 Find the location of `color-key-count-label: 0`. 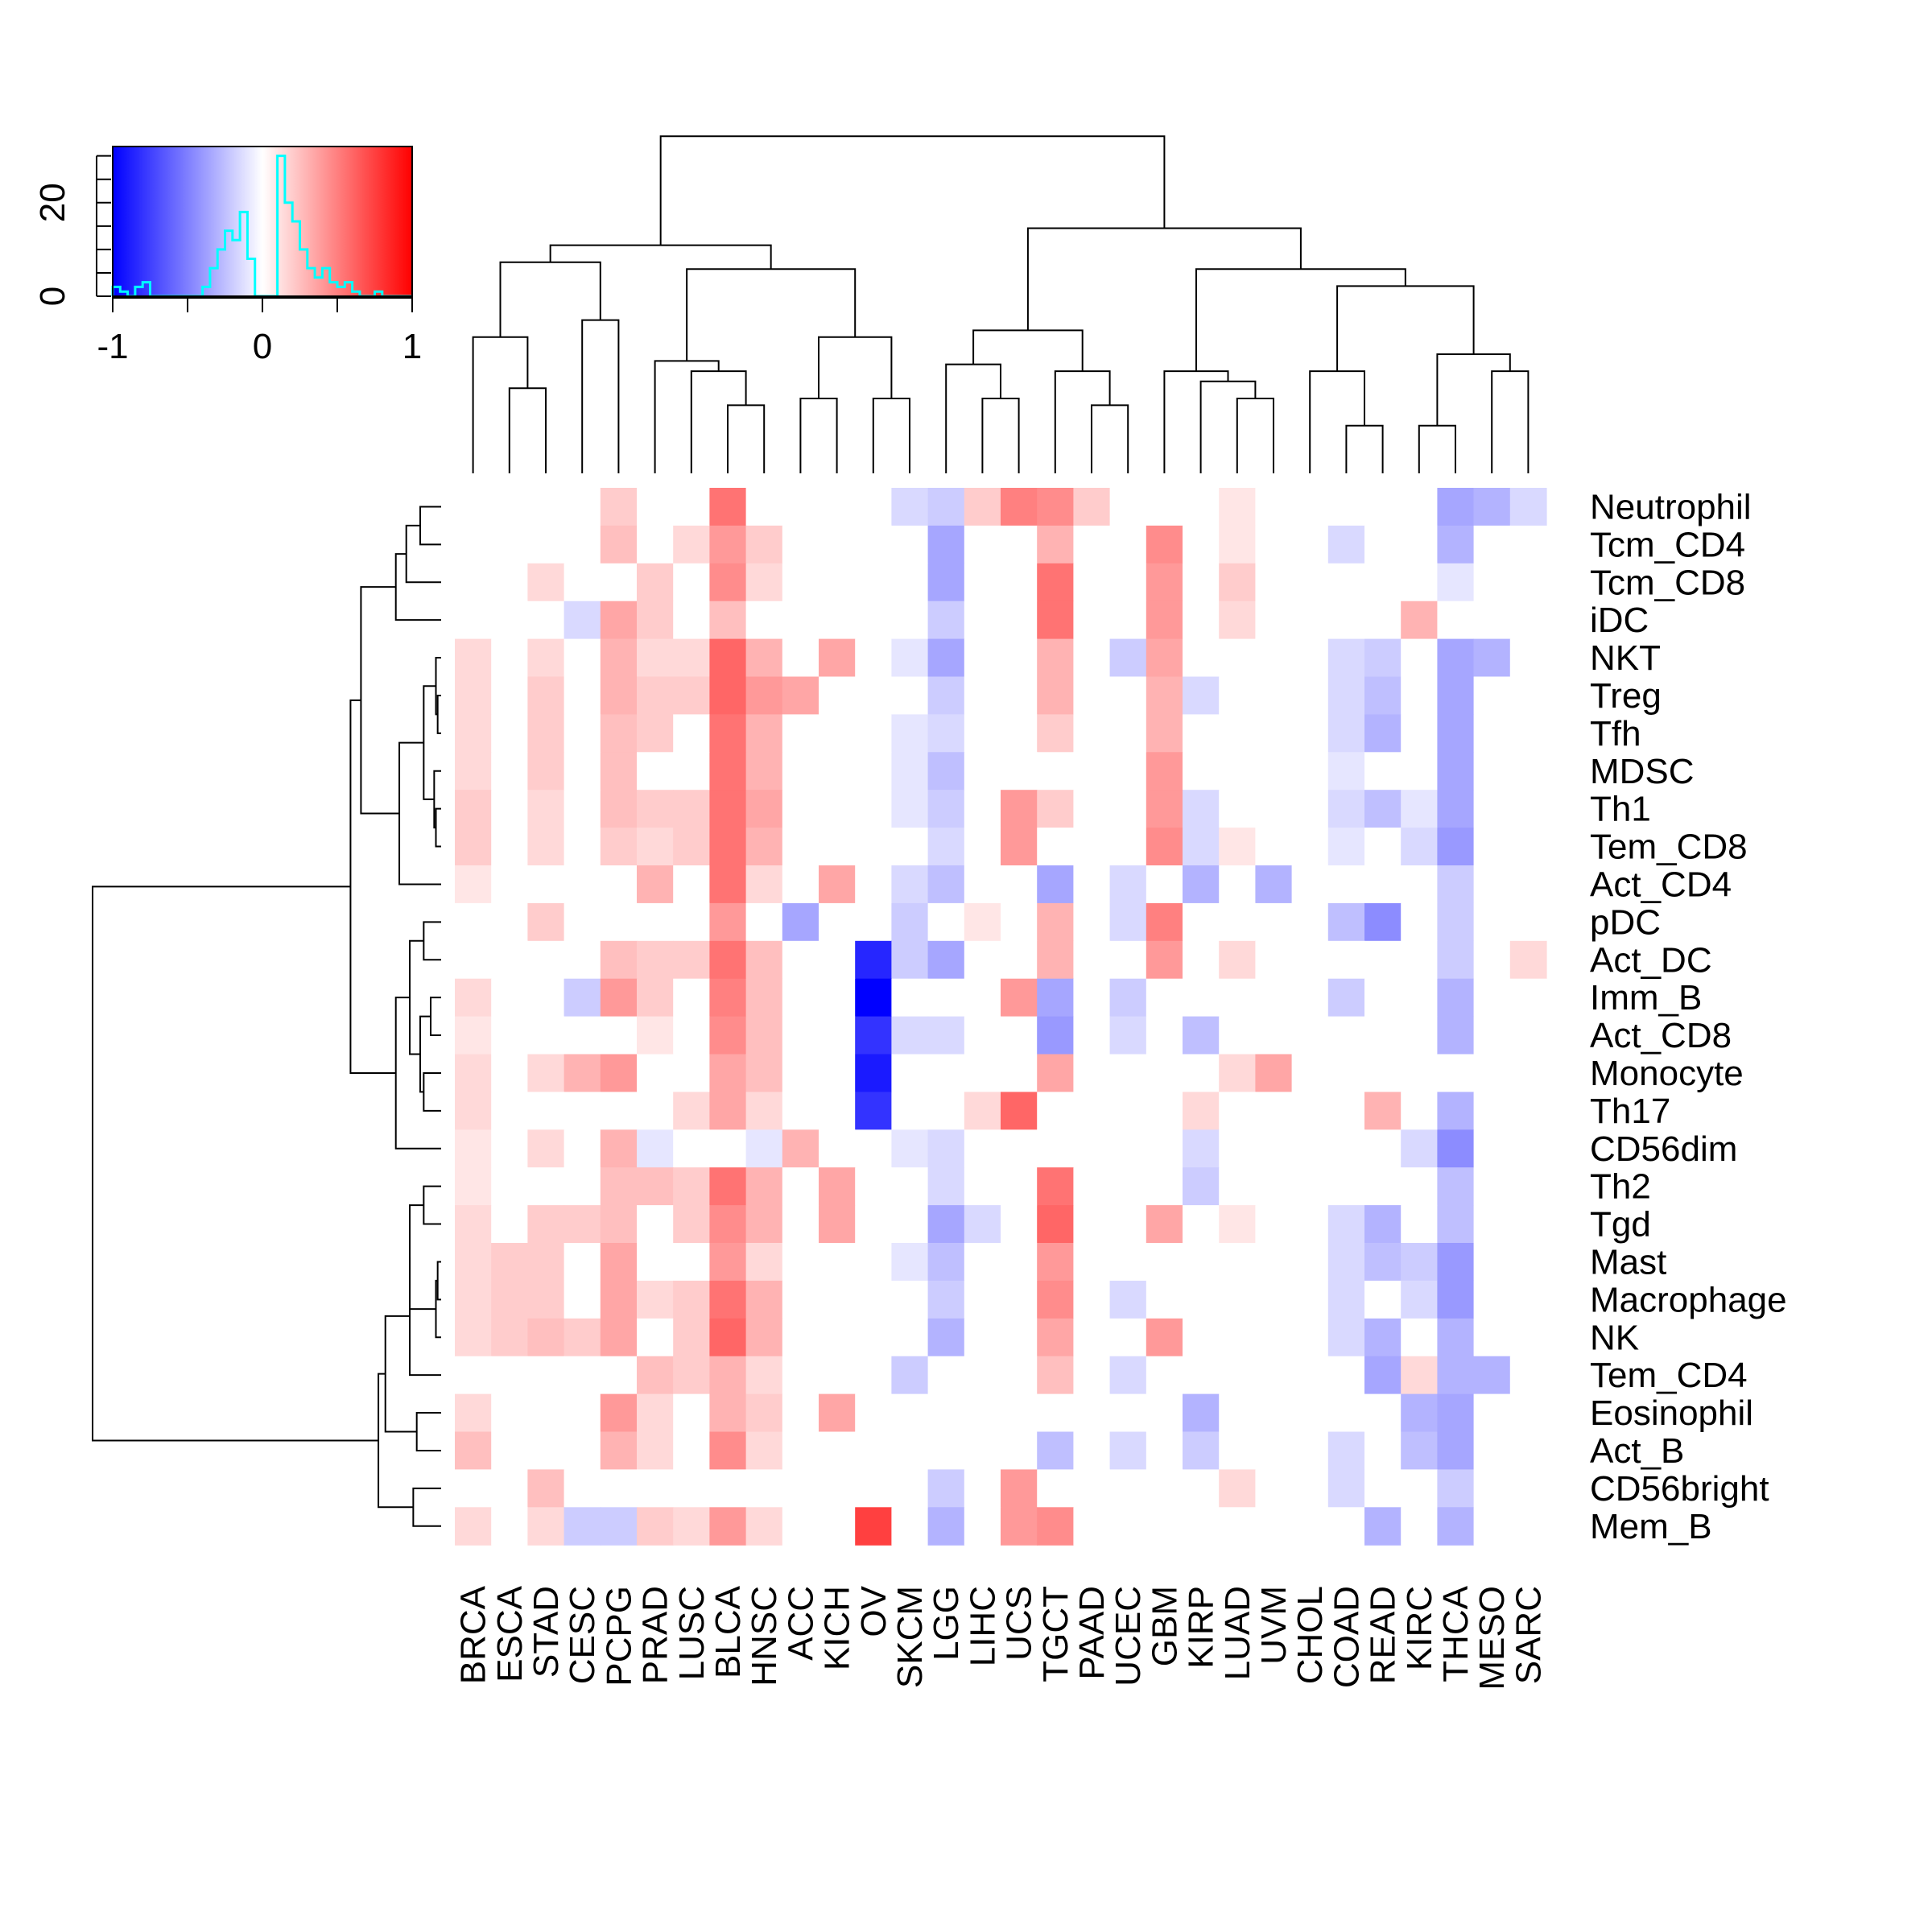

color-key-count-label: 0 is located at coordinates (53, 296).